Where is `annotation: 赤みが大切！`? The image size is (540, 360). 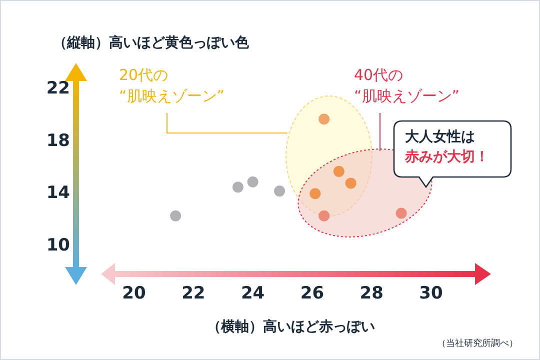 annotation: 赤みが大切！ is located at coordinates (447, 157).